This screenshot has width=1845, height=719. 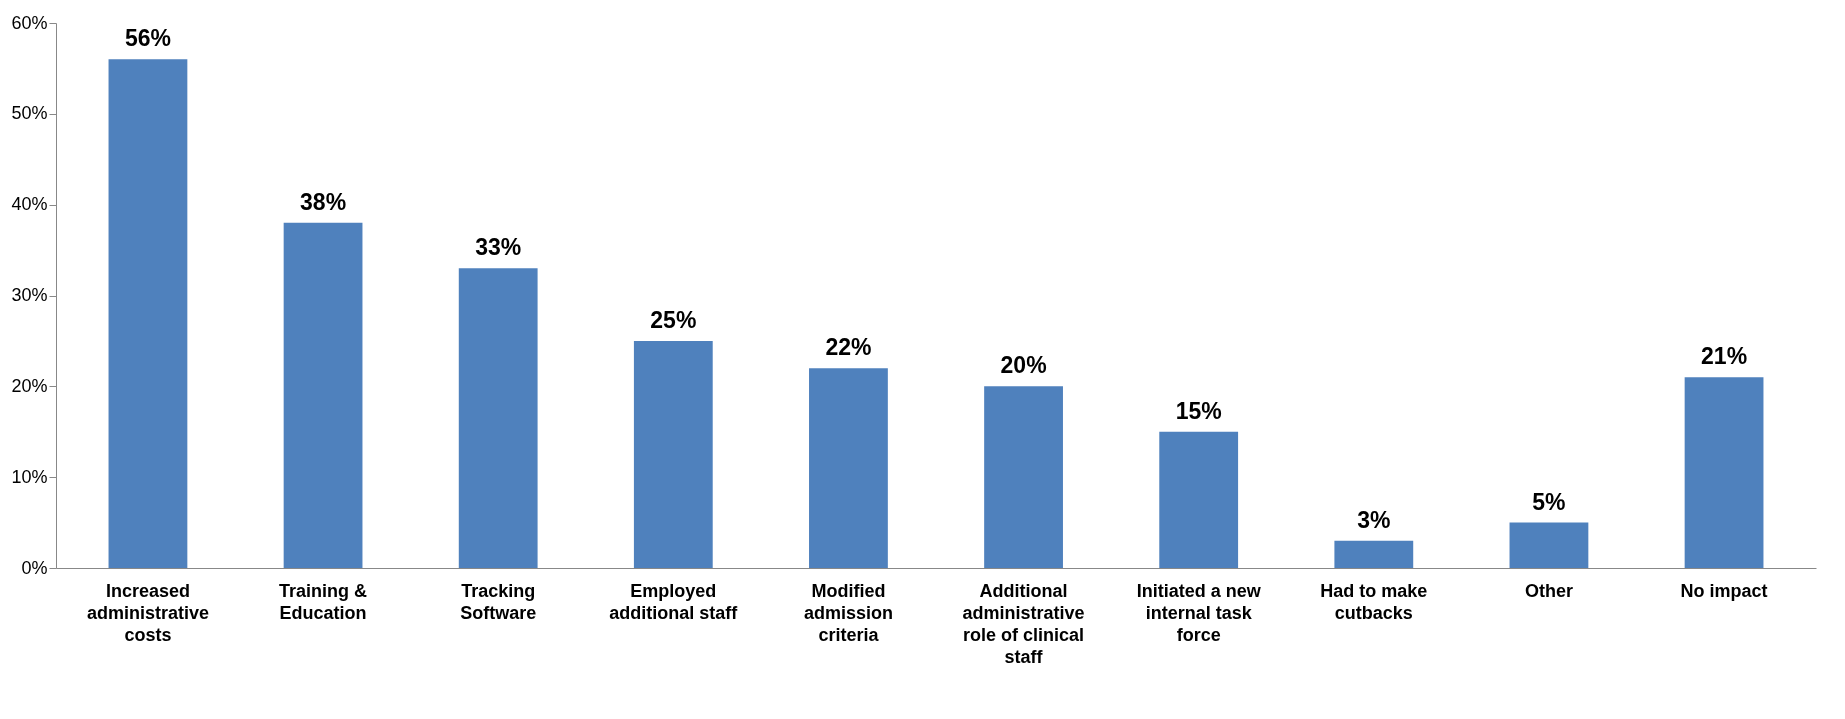 What do you see at coordinates (29, 204) in the screenshot?
I see `y-tick-label: 40%` at bounding box center [29, 204].